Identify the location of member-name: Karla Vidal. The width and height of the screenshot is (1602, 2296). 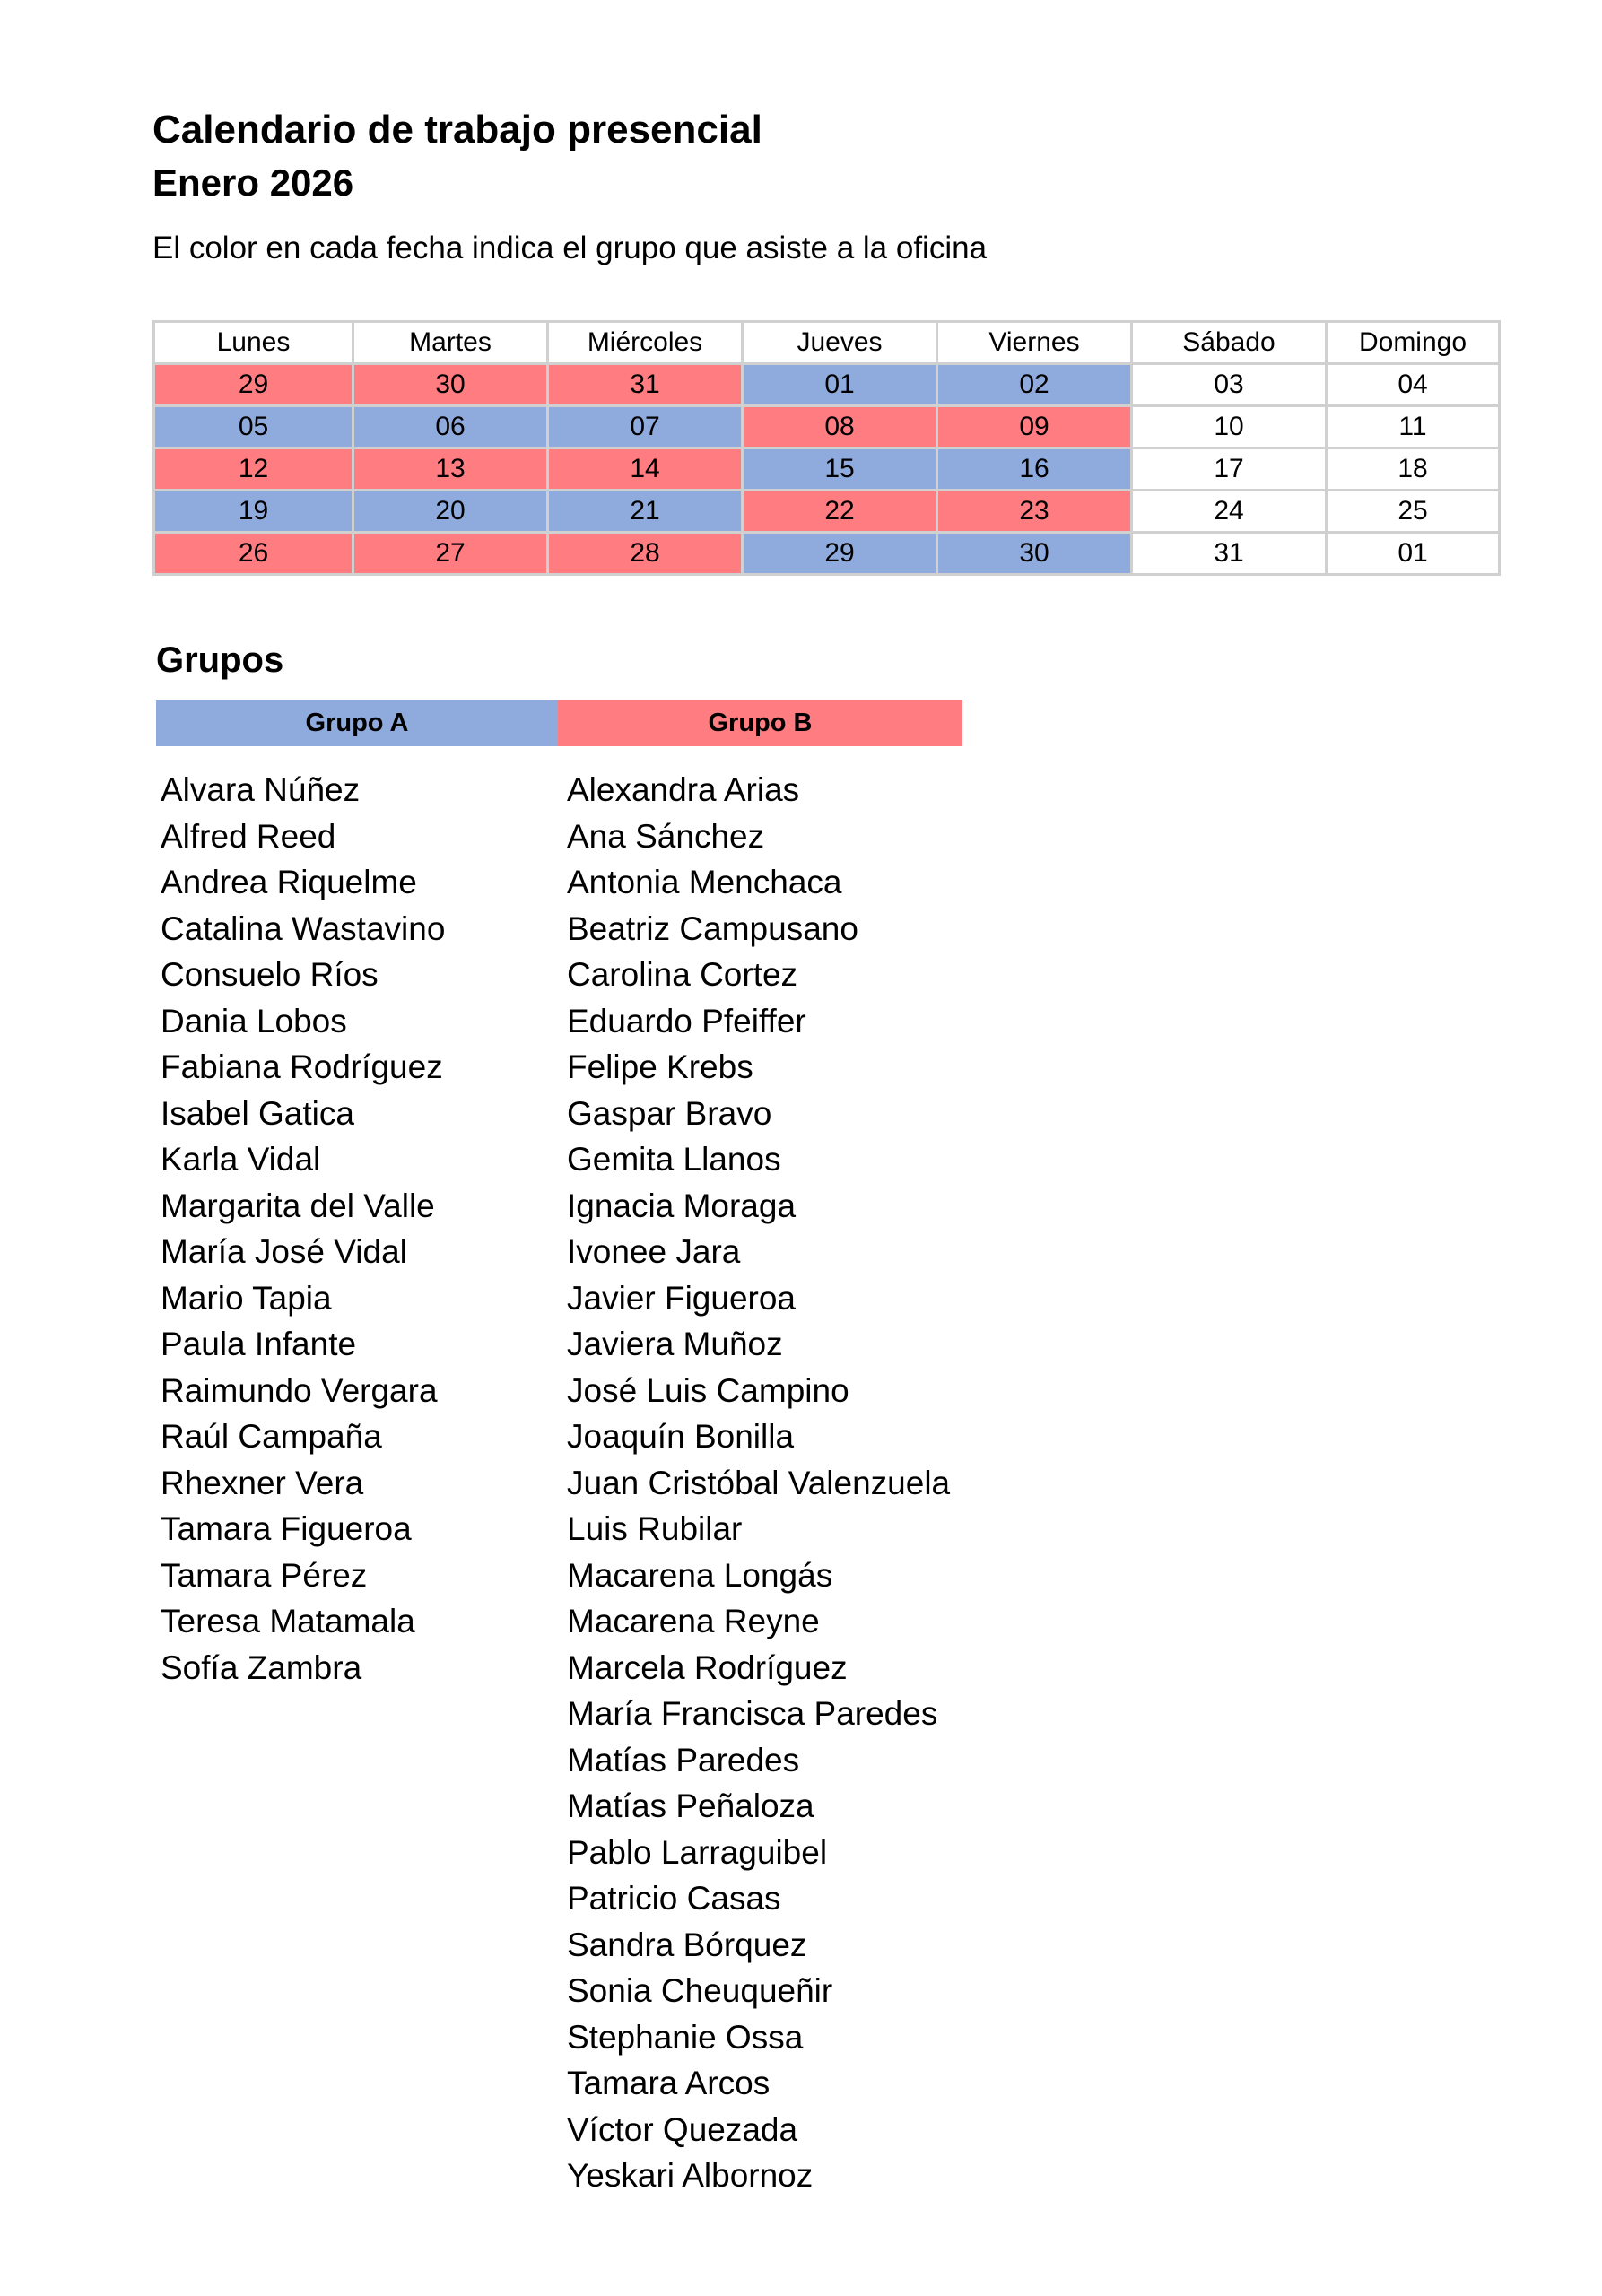
(241, 1159).